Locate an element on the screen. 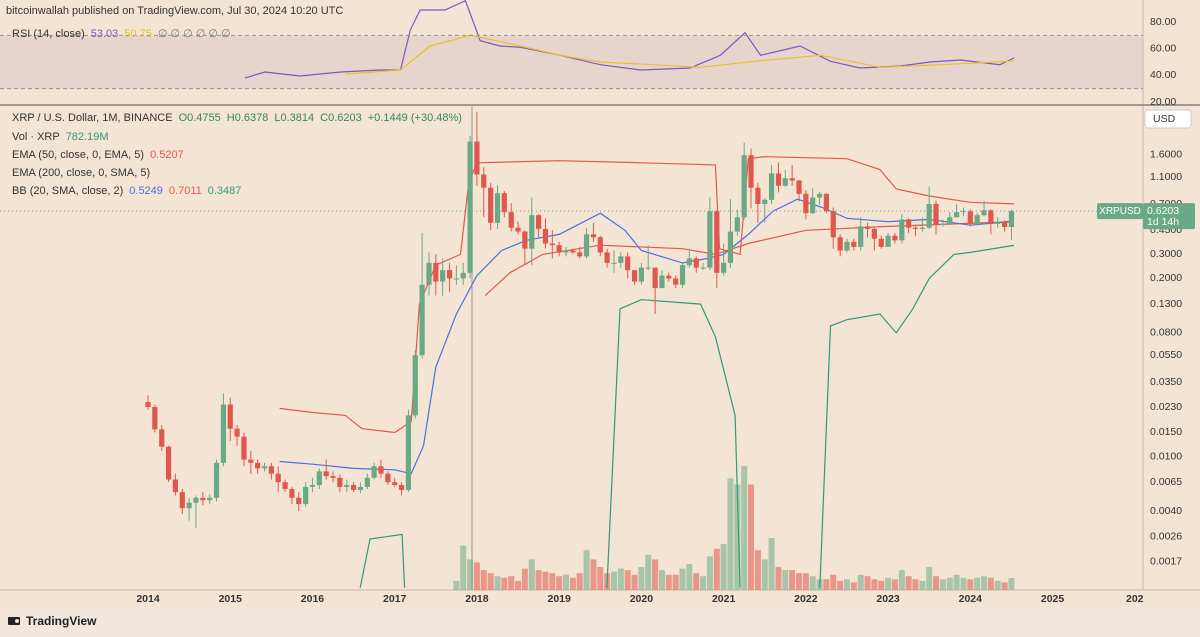 The image size is (1200, 637). x-tick-label: 2015 is located at coordinates (231, 599).